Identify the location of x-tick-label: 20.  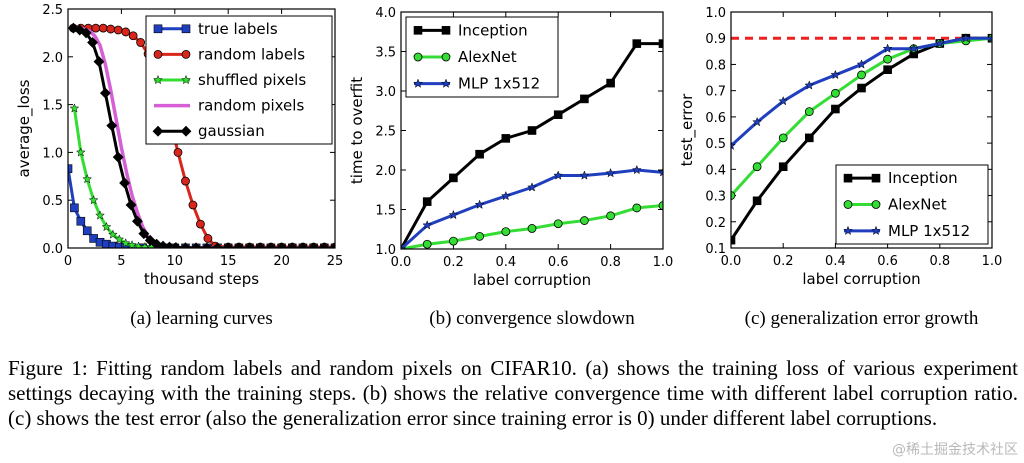
(281, 261).